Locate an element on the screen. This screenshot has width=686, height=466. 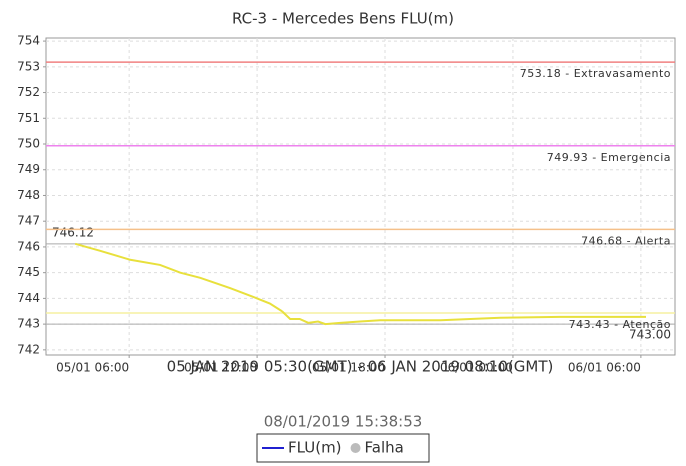
y-tick-label: 746 is located at coordinates (28, 246).